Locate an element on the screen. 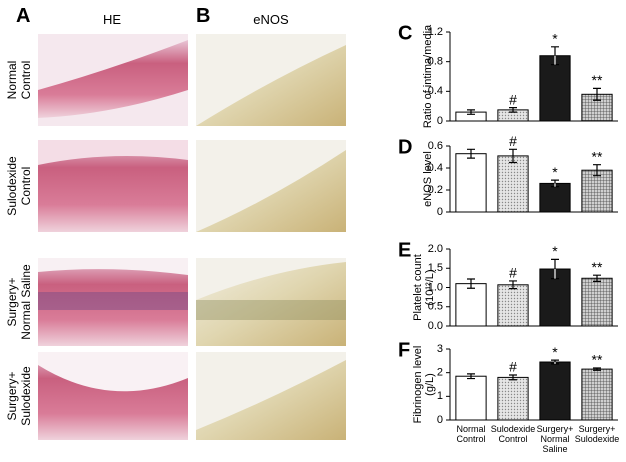 This screenshot has width=626, height=462. y-axis-label: eNOS level is located at coordinates (428, 179).